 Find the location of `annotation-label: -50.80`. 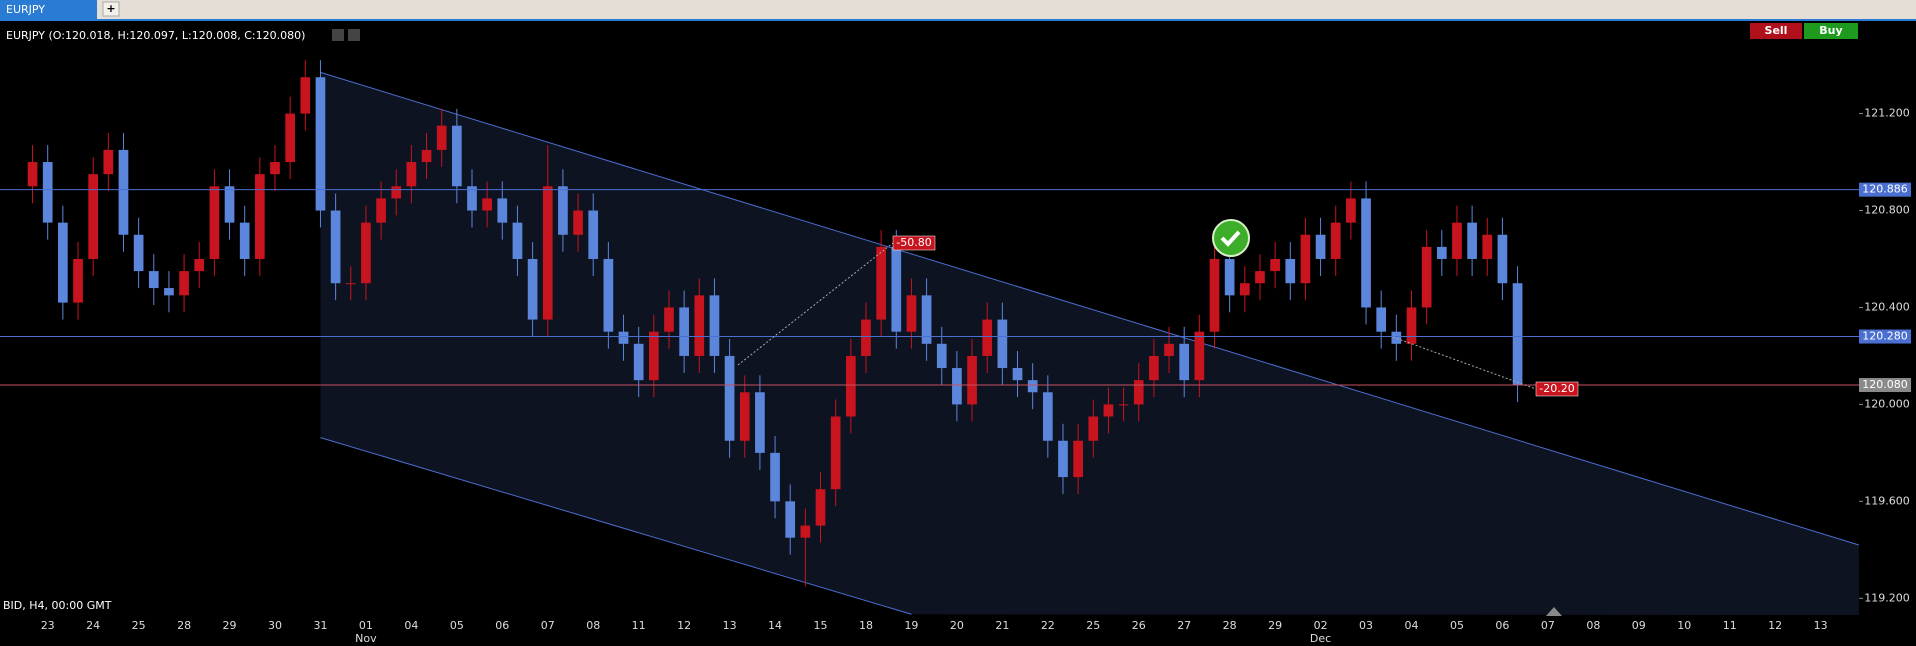

annotation-label: -50.80 is located at coordinates (913, 242).